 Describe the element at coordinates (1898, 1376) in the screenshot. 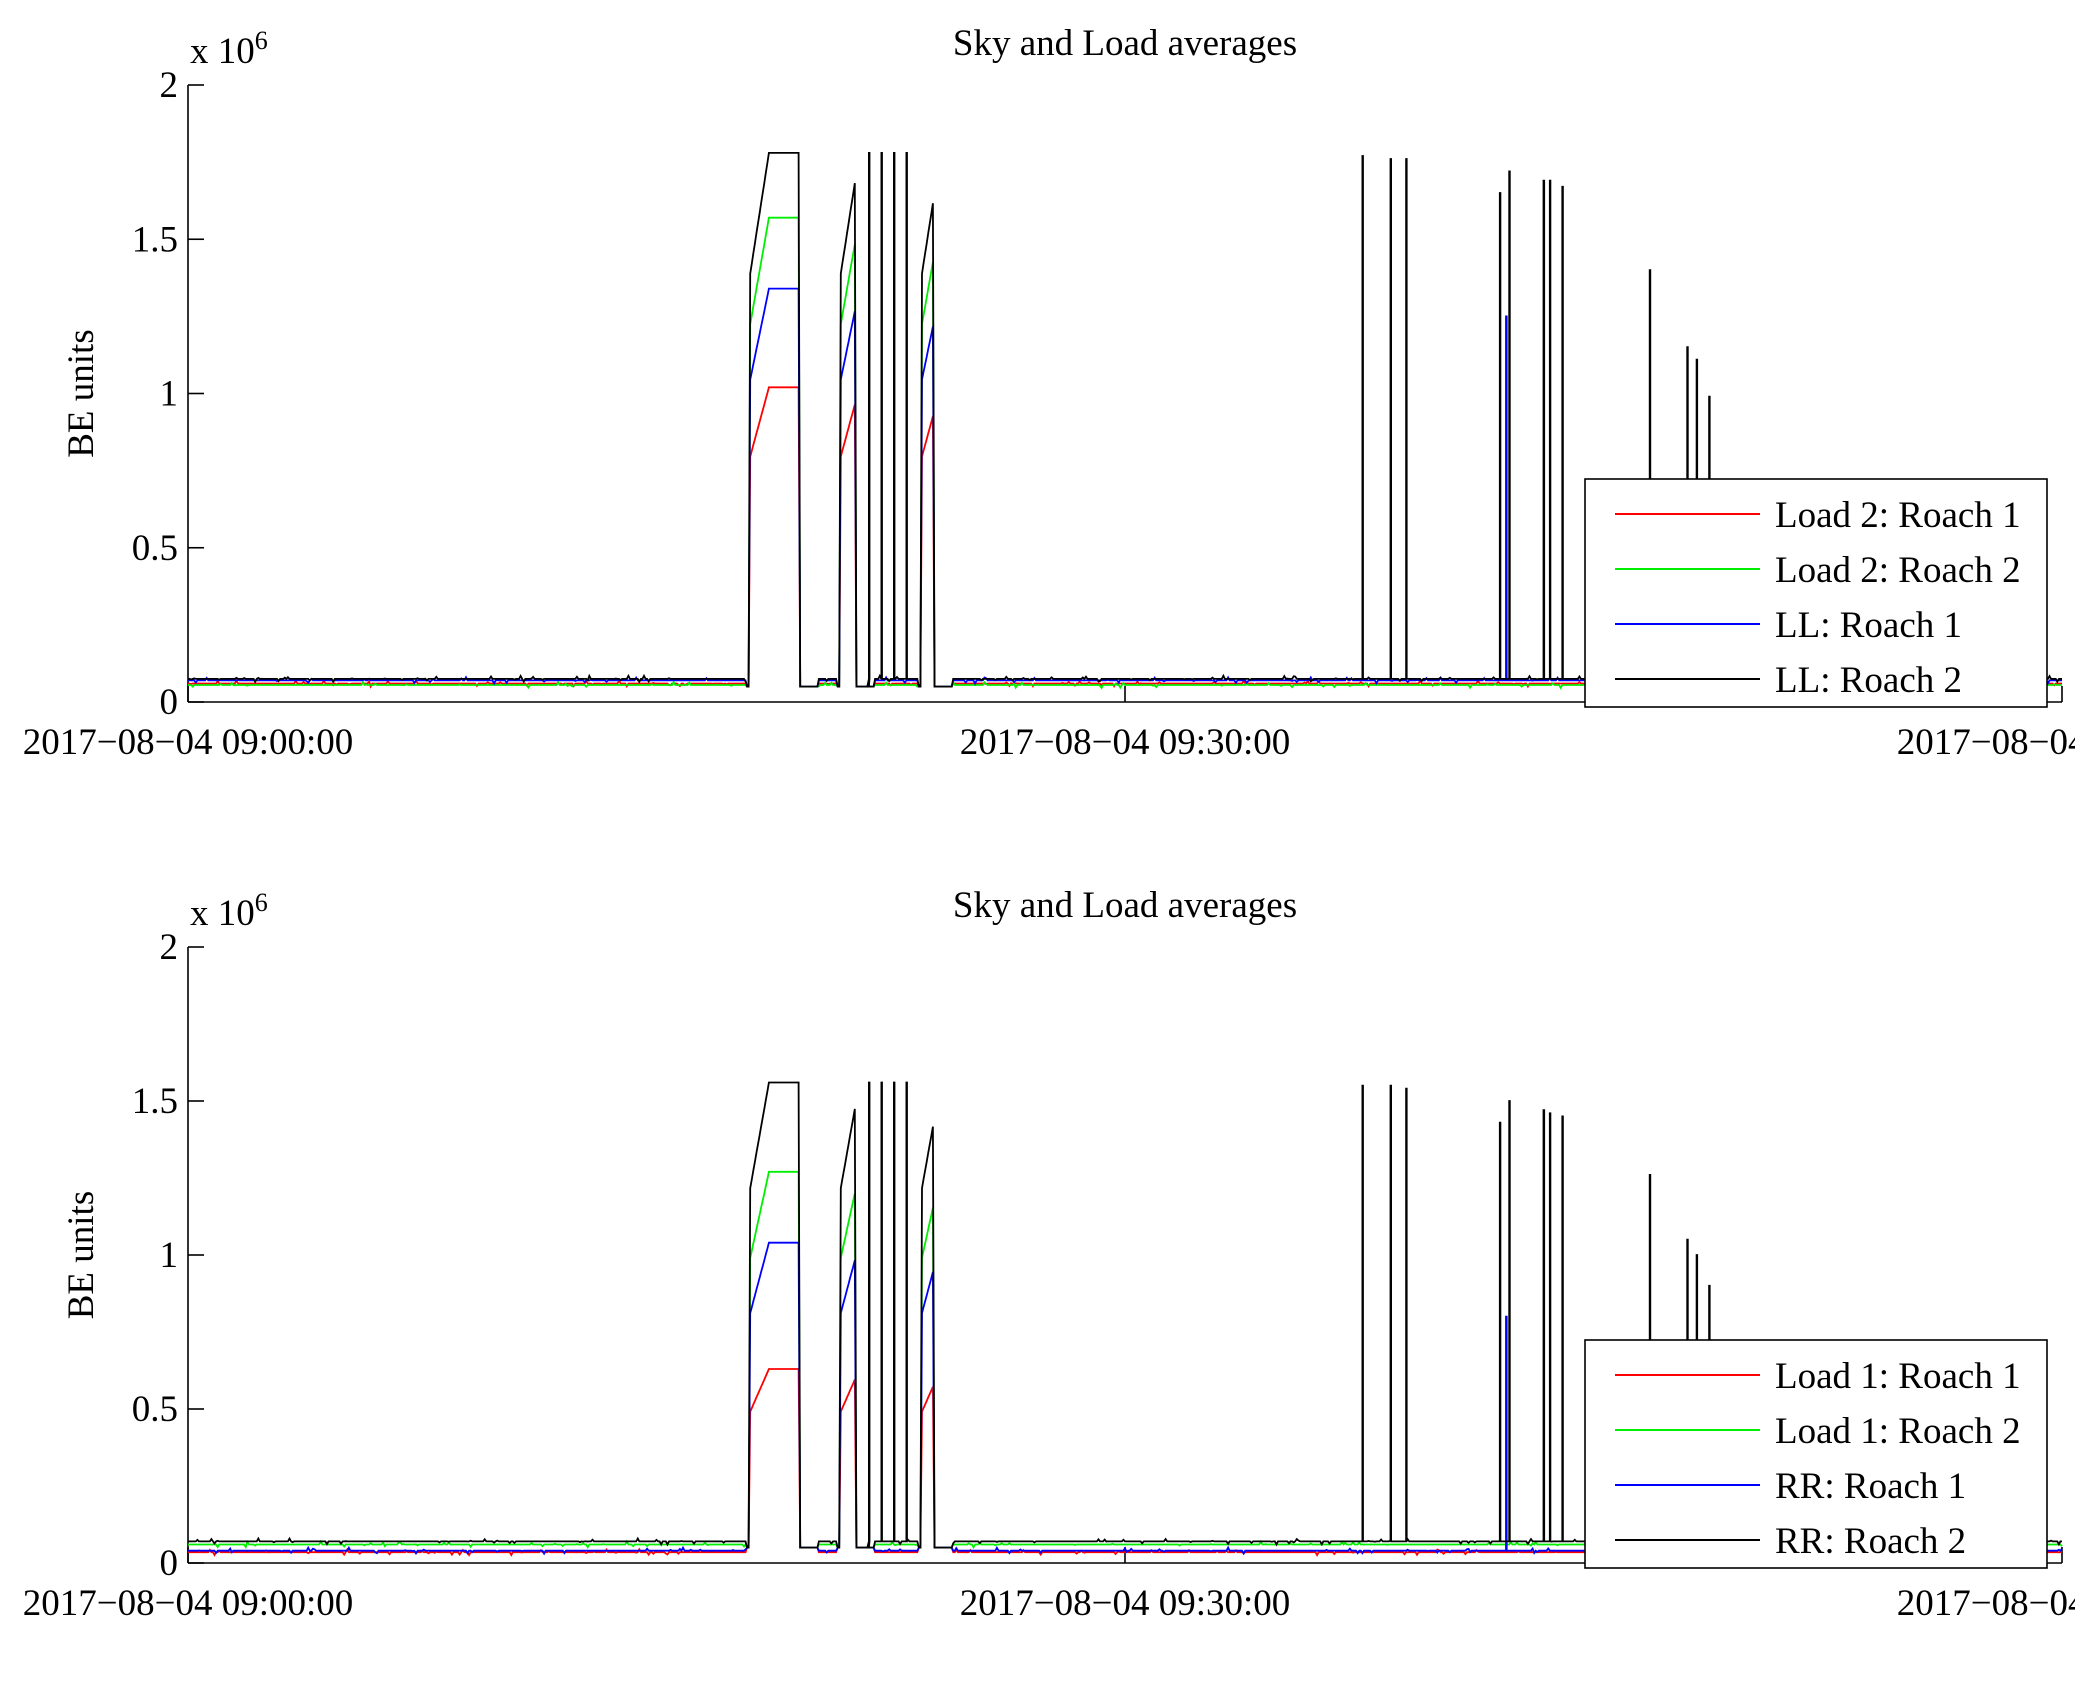

I see `legend-label: Load 1: Roach 1` at that location.